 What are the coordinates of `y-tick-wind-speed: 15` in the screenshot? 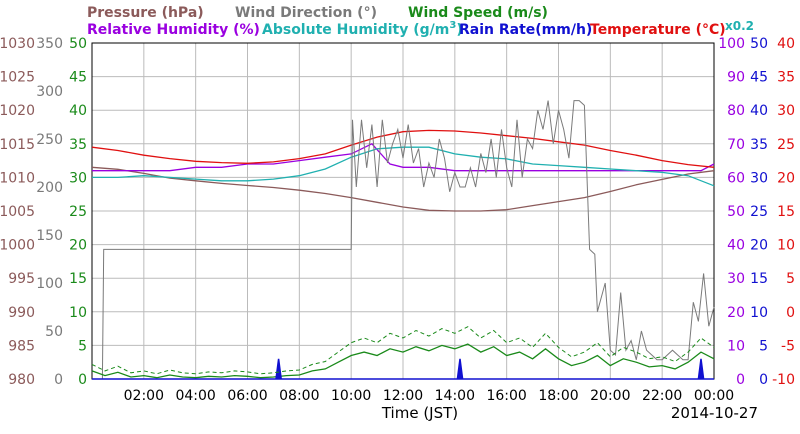 It's located at (78, 279).